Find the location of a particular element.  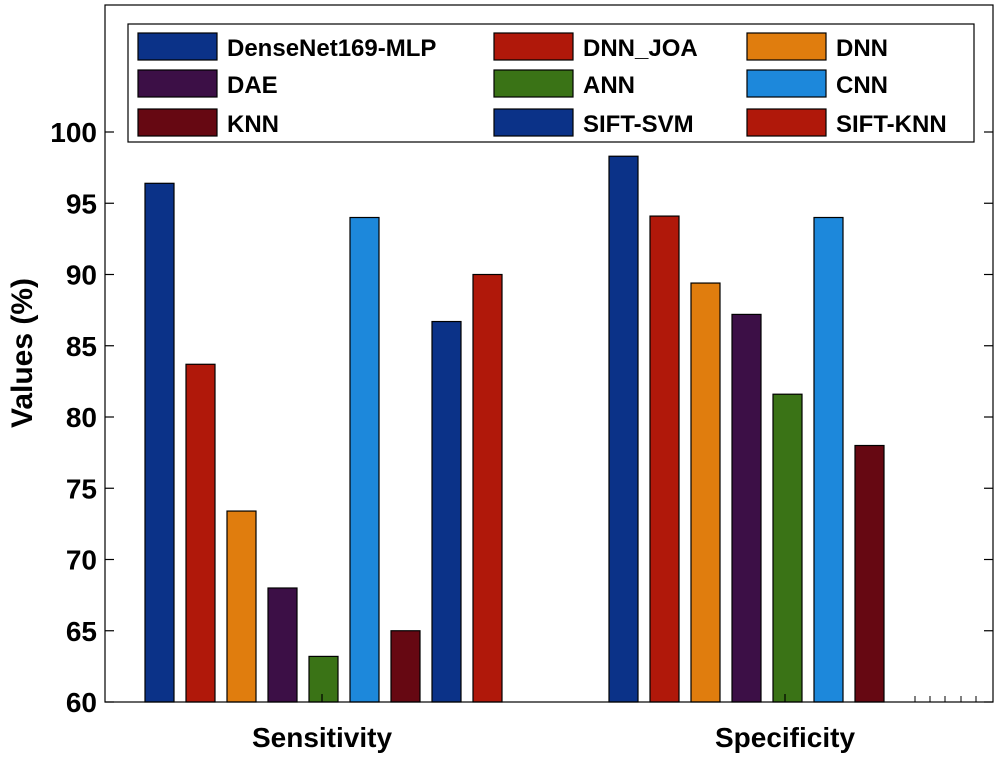

legend-label-knn: KNN is located at coordinates (253, 124).